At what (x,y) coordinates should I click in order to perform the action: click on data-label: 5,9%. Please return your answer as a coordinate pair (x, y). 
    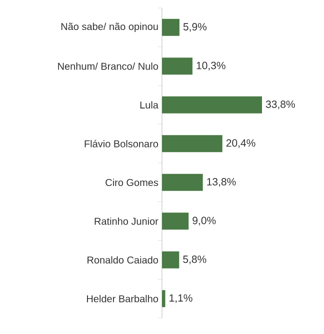
    Looking at the image, I should click on (195, 27).